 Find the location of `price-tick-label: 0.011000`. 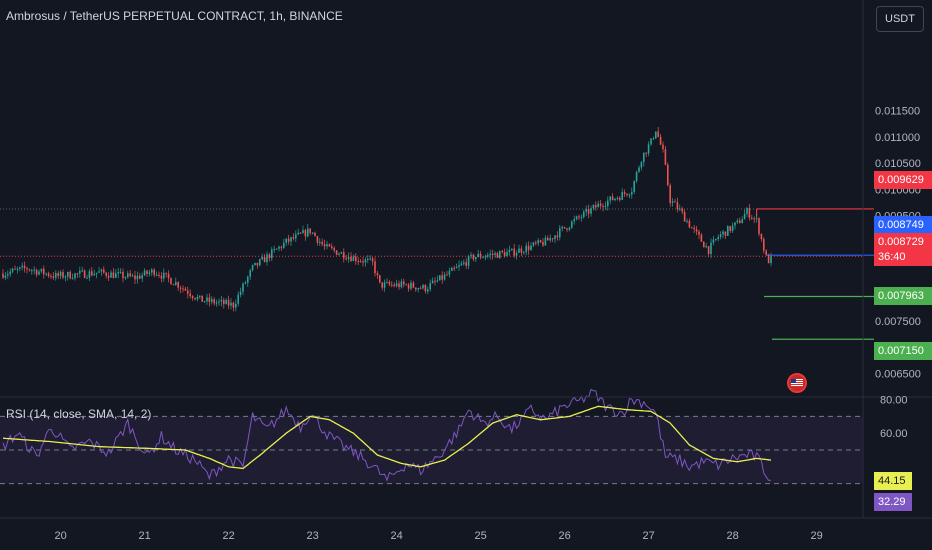

price-tick-label: 0.011000 is located at coordinates (897, 138).